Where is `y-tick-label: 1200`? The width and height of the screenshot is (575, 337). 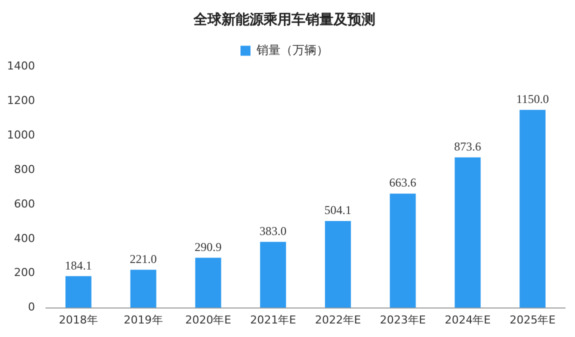
y-tick-label: 1200 is located at coordinates (20, 101).